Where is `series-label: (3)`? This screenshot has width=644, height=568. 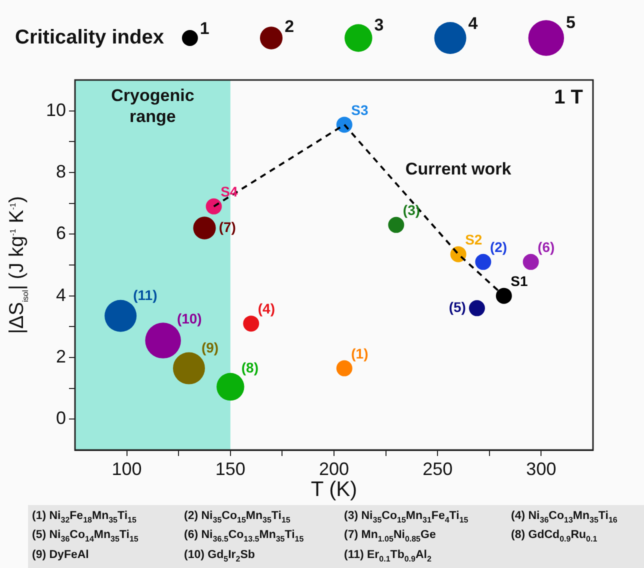 series-label: (3) is located at coordinates (411, 210).